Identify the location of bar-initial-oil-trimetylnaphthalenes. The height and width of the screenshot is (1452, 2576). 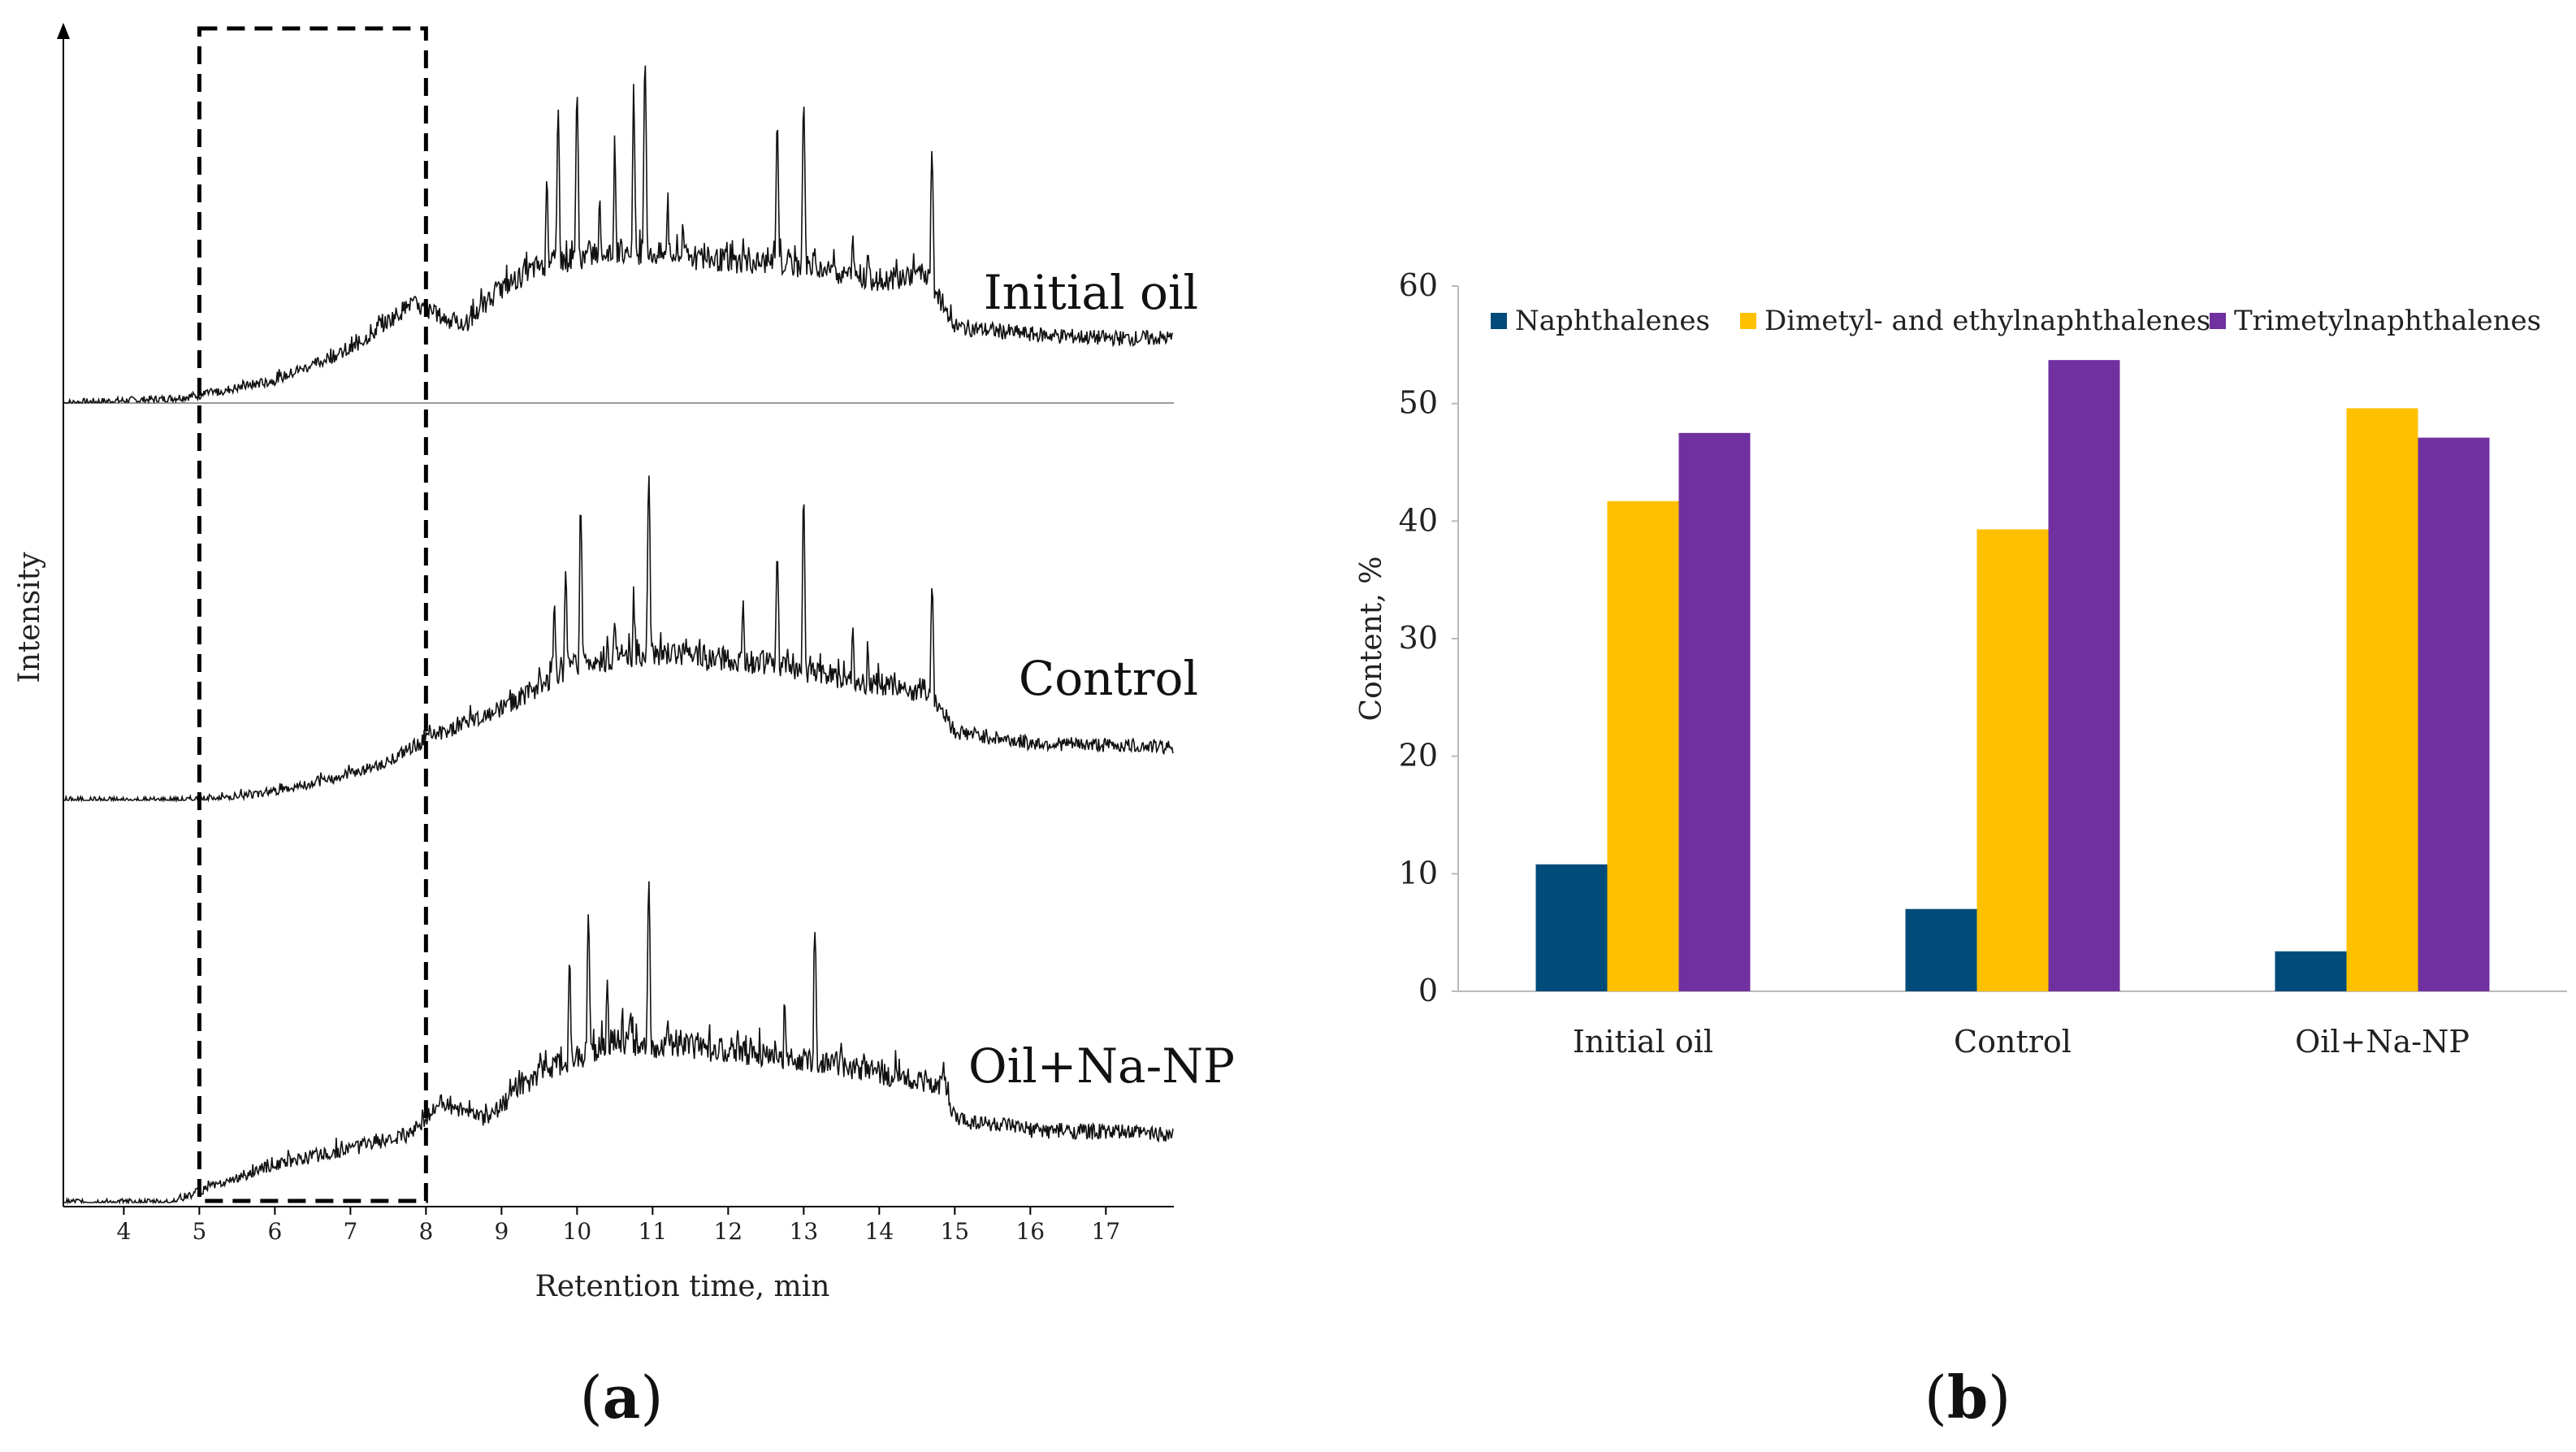
(1714, 711).